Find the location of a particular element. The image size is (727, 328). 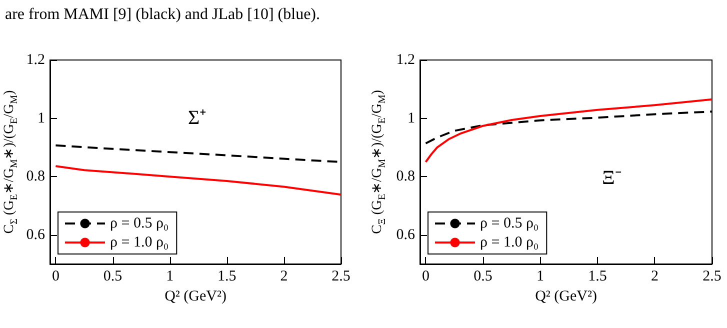

annotation: Σ⁺ is located at coordinates (197, 118).